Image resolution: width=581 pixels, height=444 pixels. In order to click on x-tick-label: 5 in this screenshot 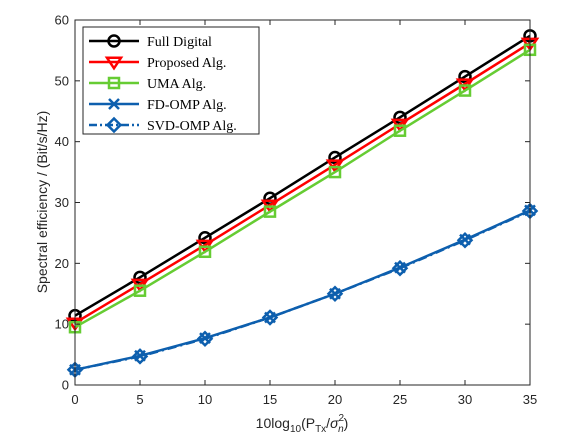, I will do `click(139, 399)`.